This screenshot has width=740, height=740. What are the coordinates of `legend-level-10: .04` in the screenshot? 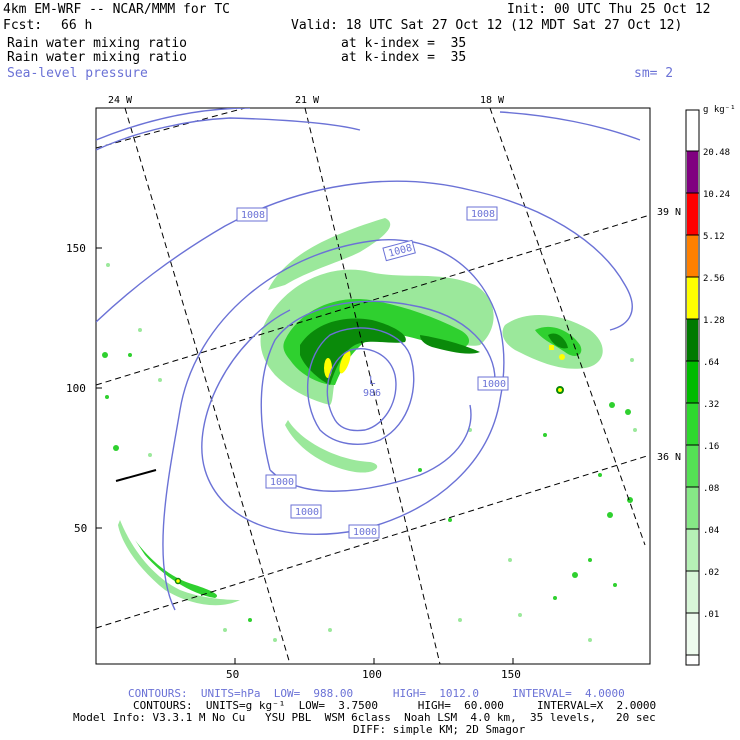 It's located at (711, 531).